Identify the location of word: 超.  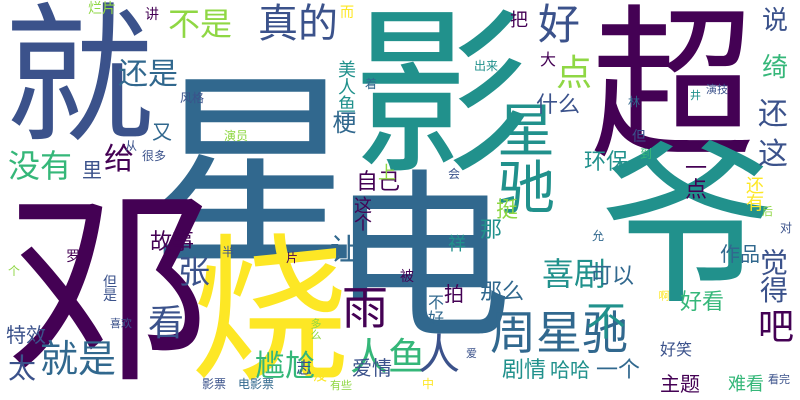
(672, 91).